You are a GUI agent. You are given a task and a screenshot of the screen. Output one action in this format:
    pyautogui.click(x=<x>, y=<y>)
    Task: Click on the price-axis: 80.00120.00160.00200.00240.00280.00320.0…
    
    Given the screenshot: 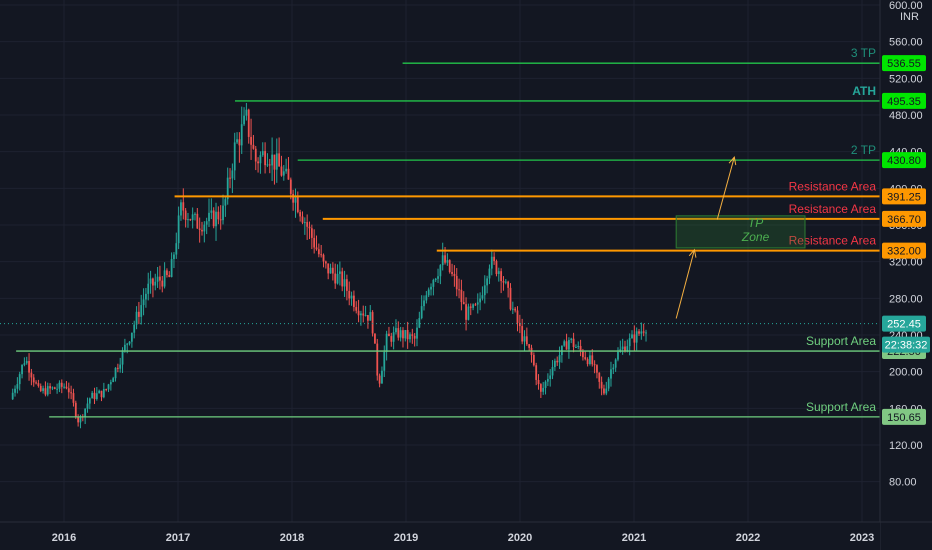 What is the action you would take?
    pyautogui.click(x=905, y=275)
    